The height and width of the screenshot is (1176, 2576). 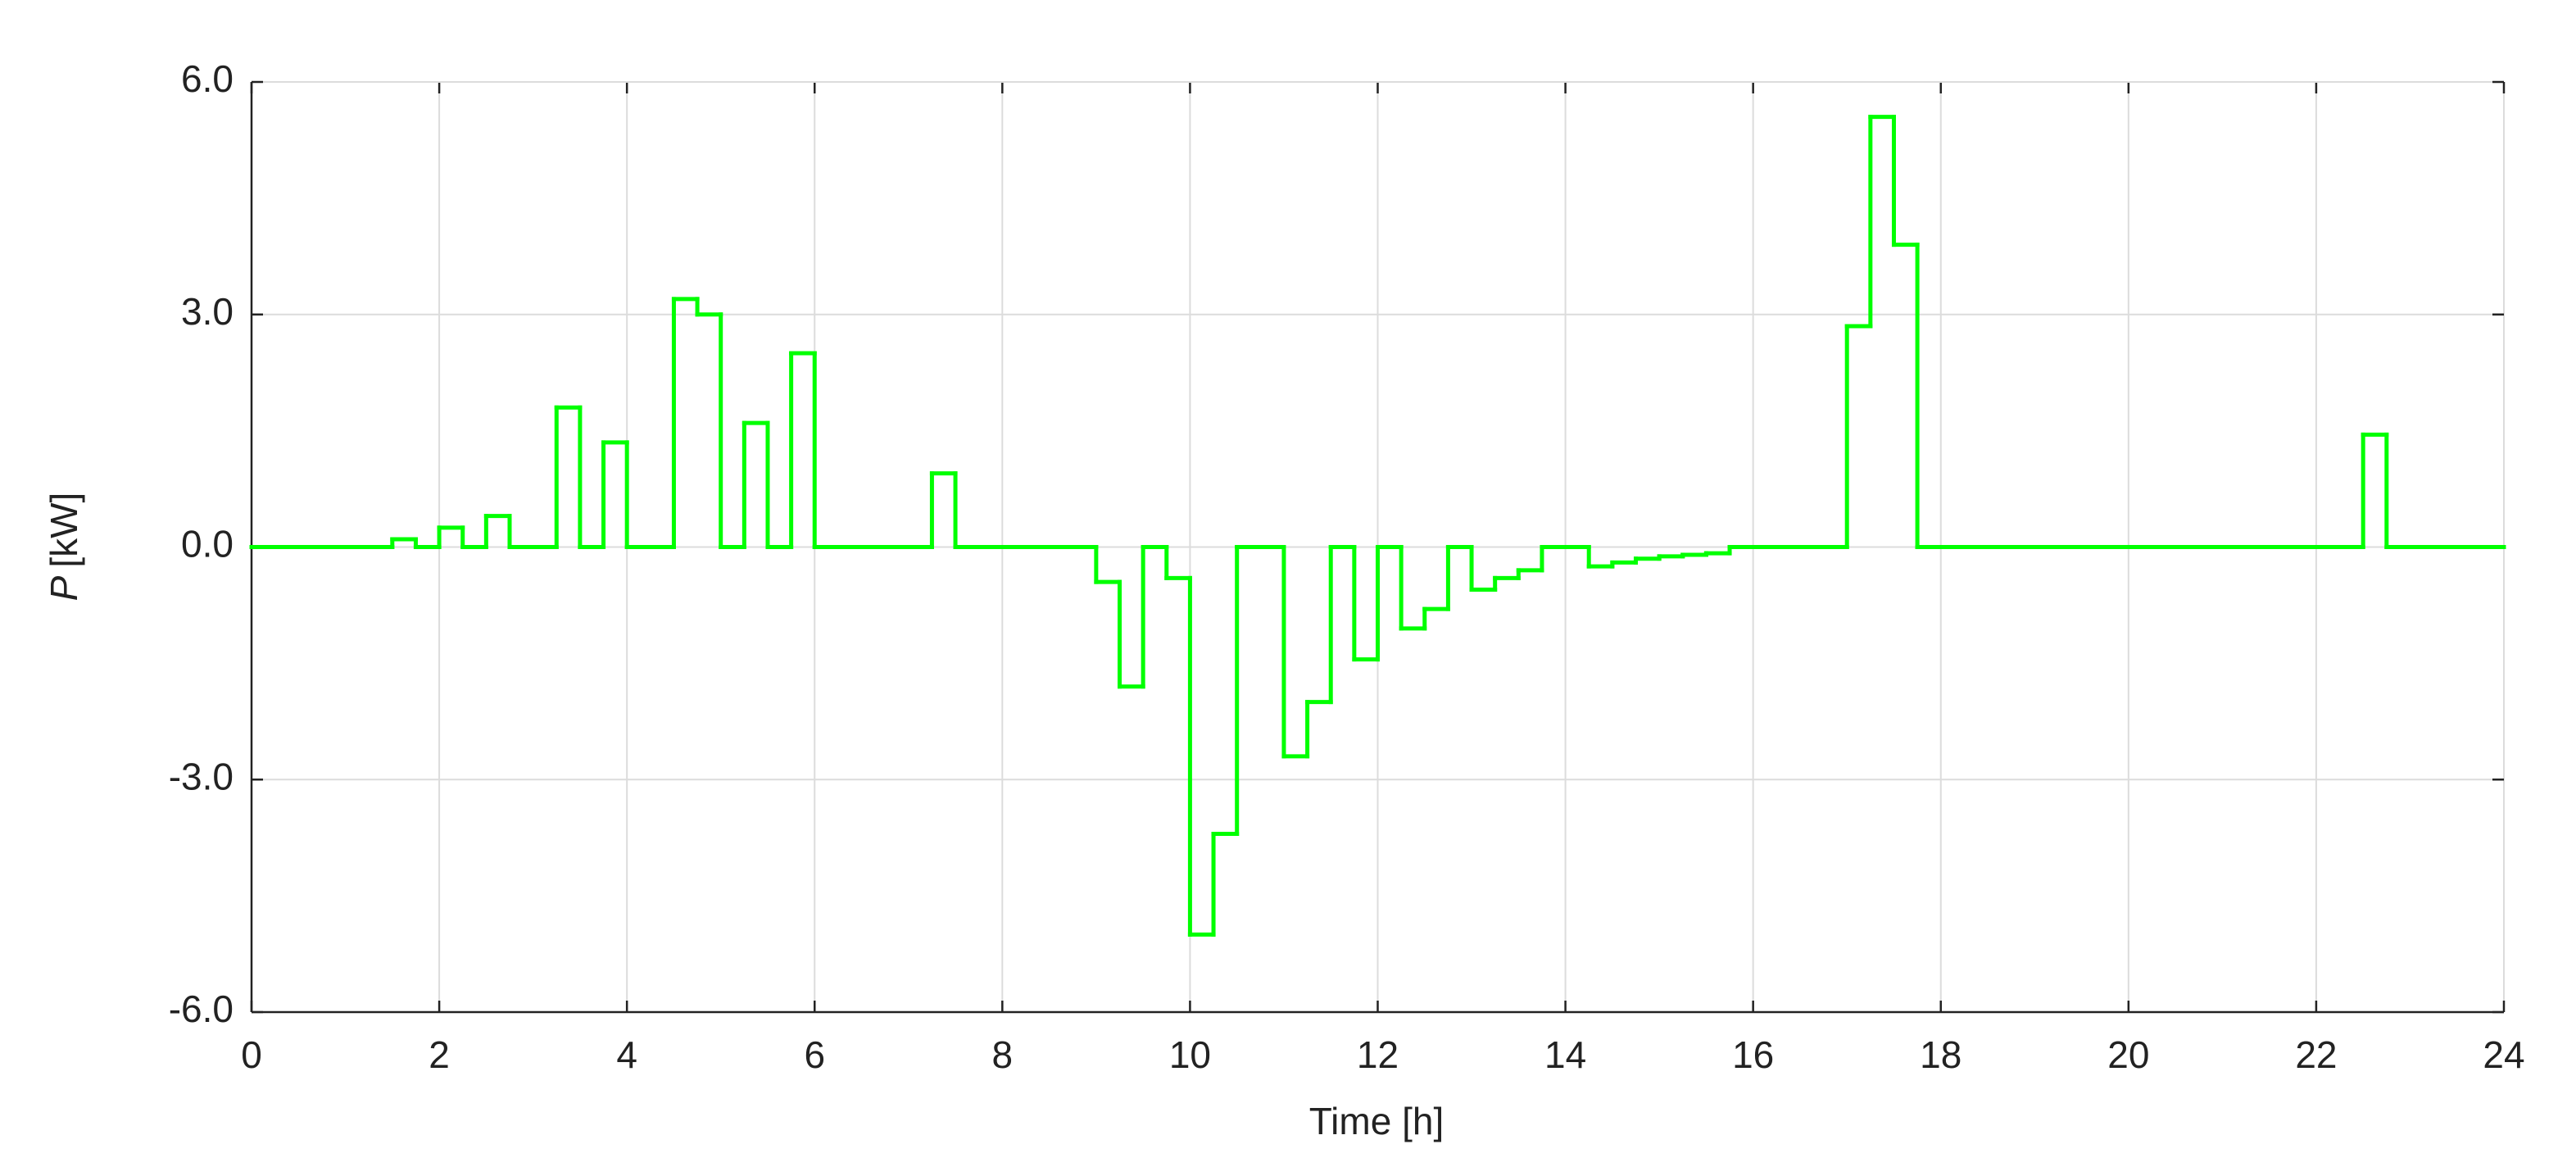 What do you see at coordinates (1940, 1054) in the screenshot?
I see `x-tick-label: 18` at bounding box center [1940, 1054].